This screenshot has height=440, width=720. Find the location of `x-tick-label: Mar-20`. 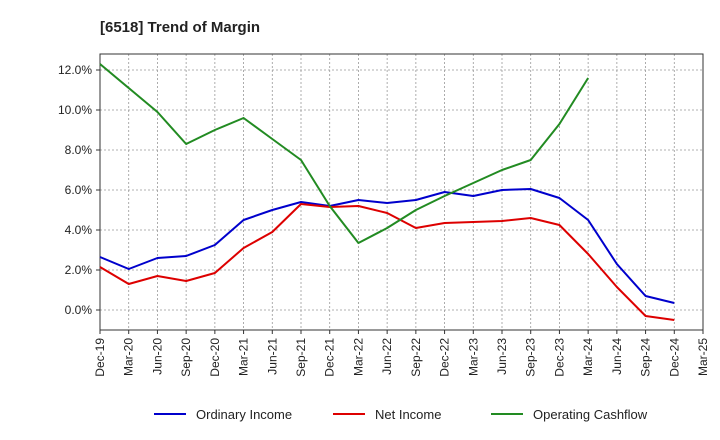

x-tick-label: Mar-20 is located at coordinates (129, 357).